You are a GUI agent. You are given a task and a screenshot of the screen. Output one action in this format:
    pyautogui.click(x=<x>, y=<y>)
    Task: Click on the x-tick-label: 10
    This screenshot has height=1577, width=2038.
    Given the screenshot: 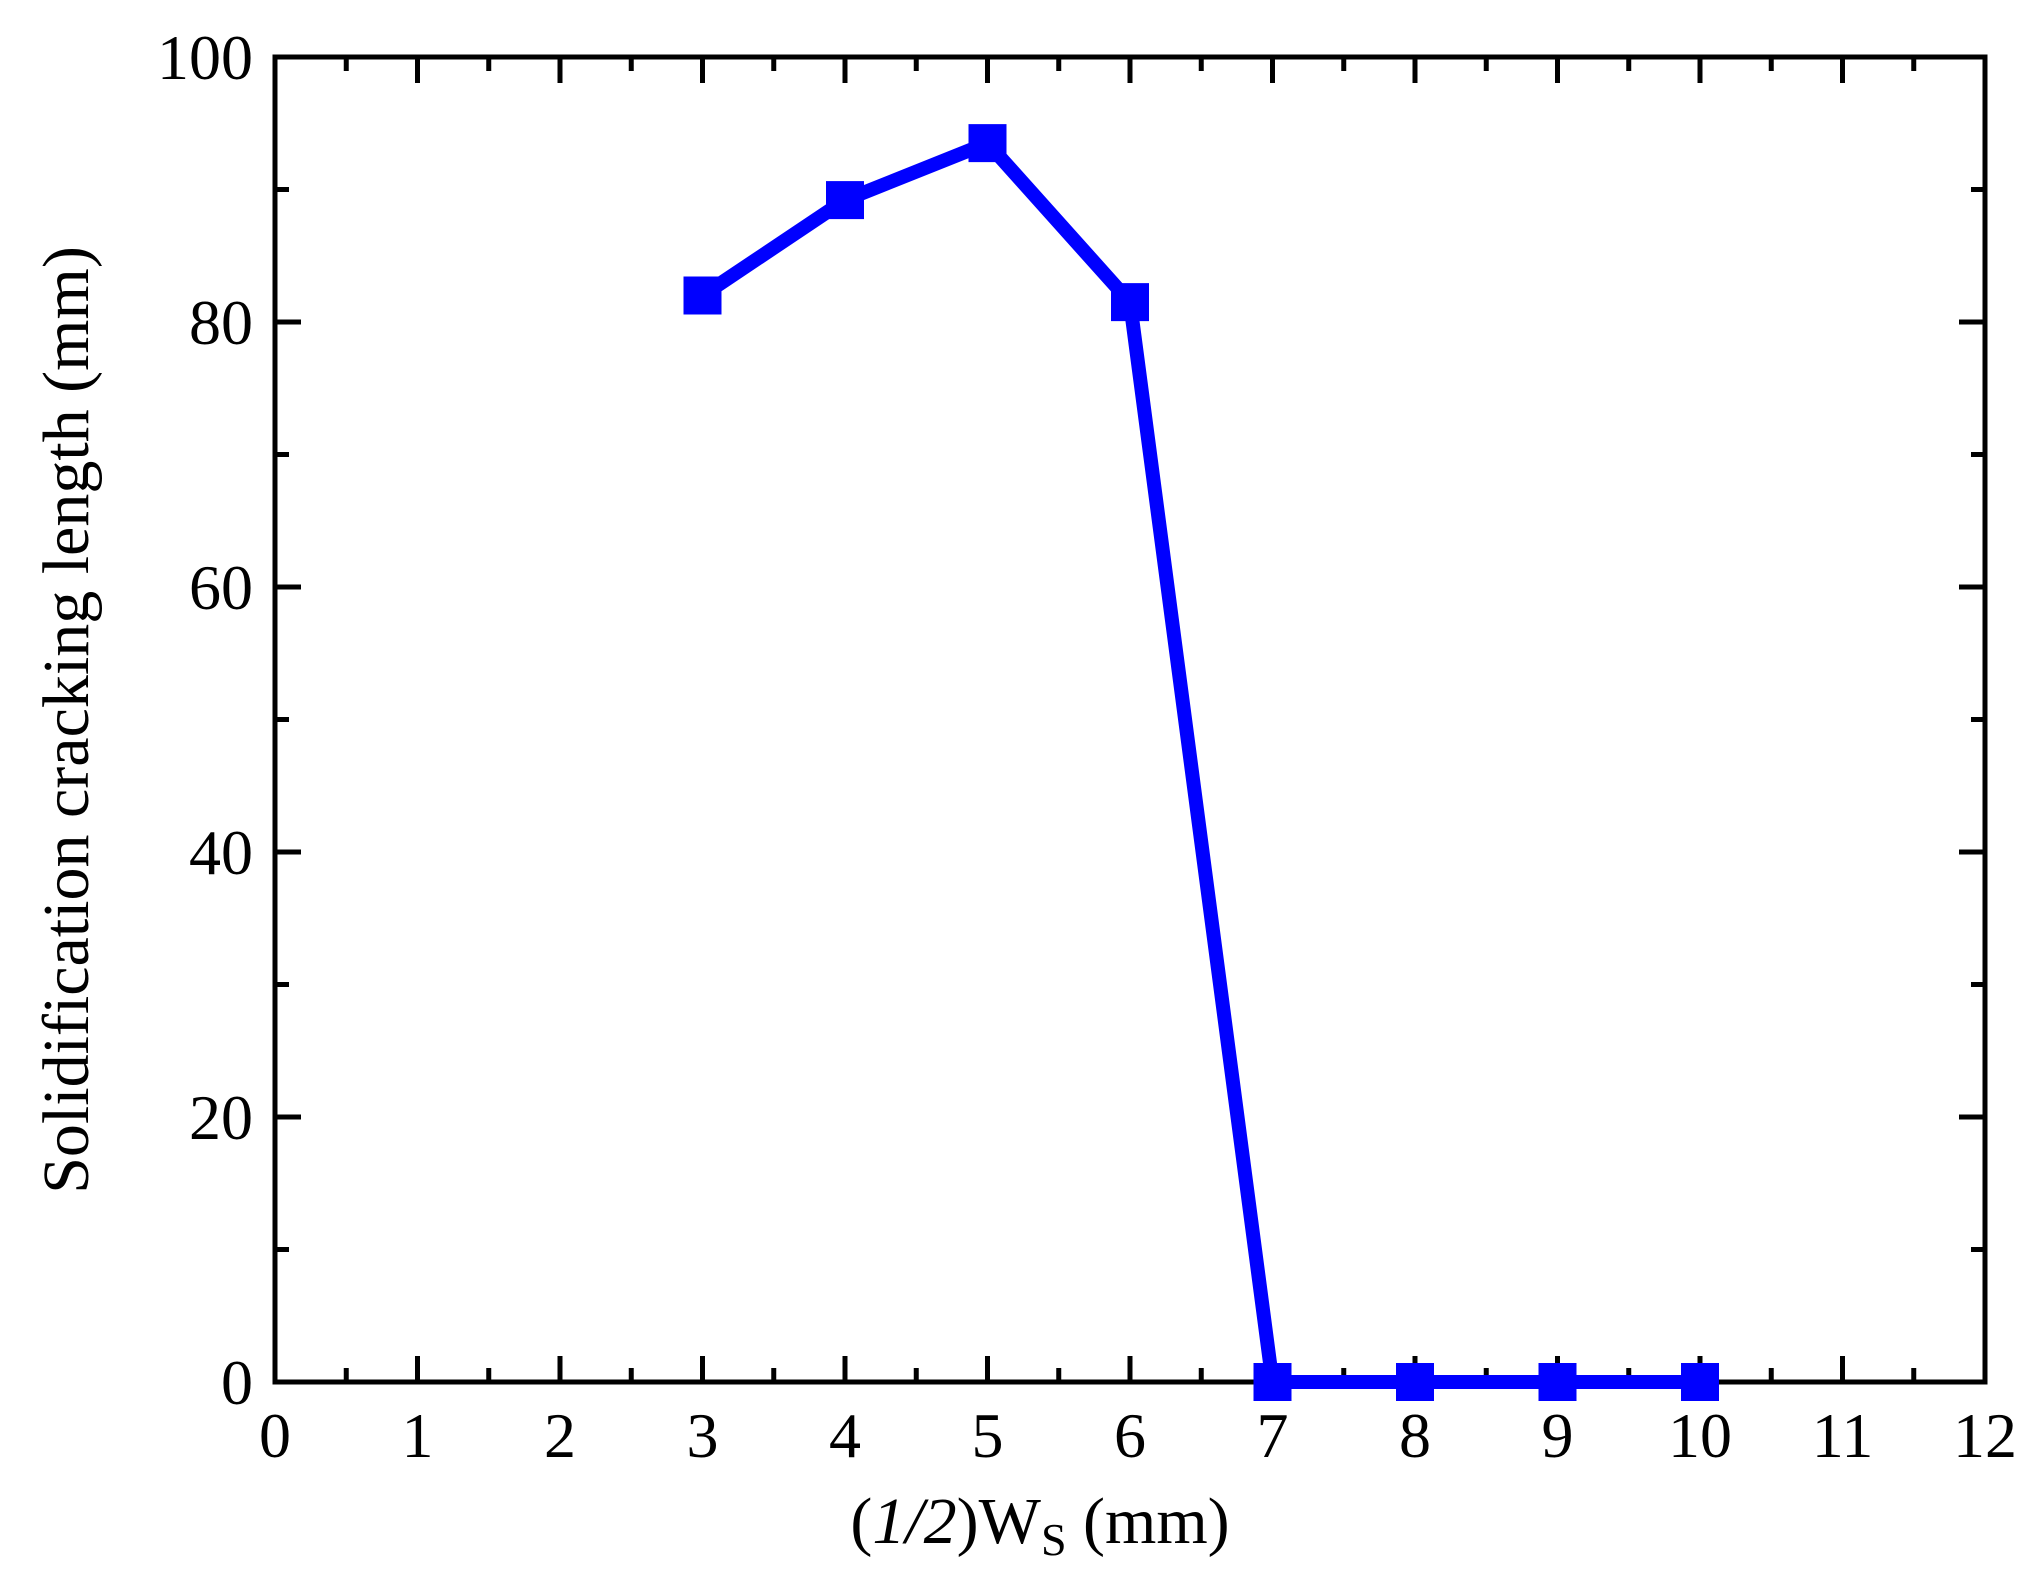 What is the action you would take?
    pyautogui.click(x=1700, y=1435)
    